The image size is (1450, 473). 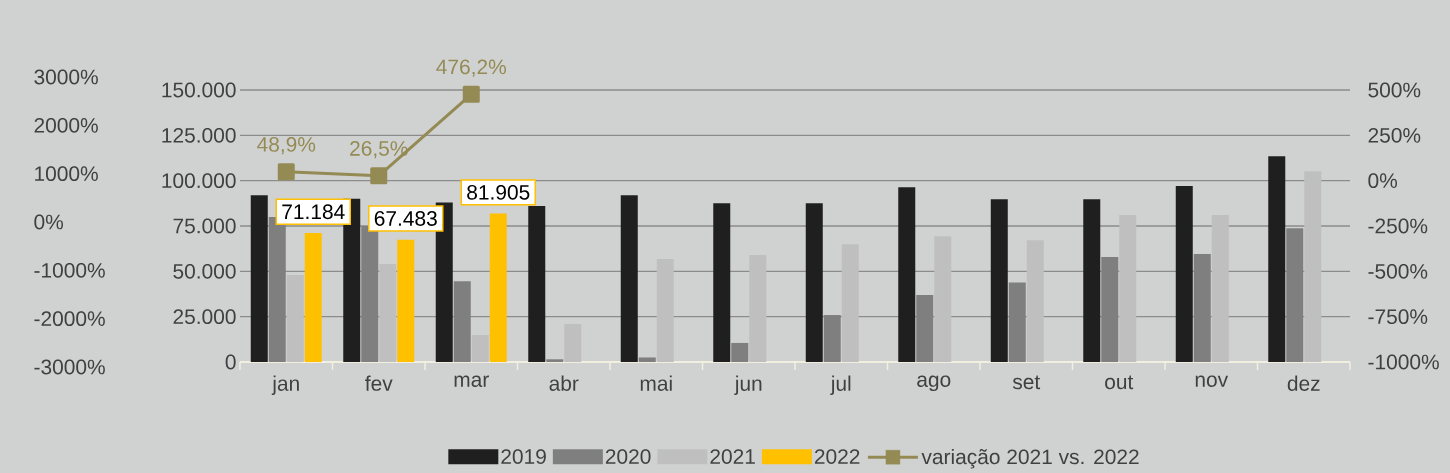 I want to click on y3-tick-label: -3000%, so click(x=69, y=367).